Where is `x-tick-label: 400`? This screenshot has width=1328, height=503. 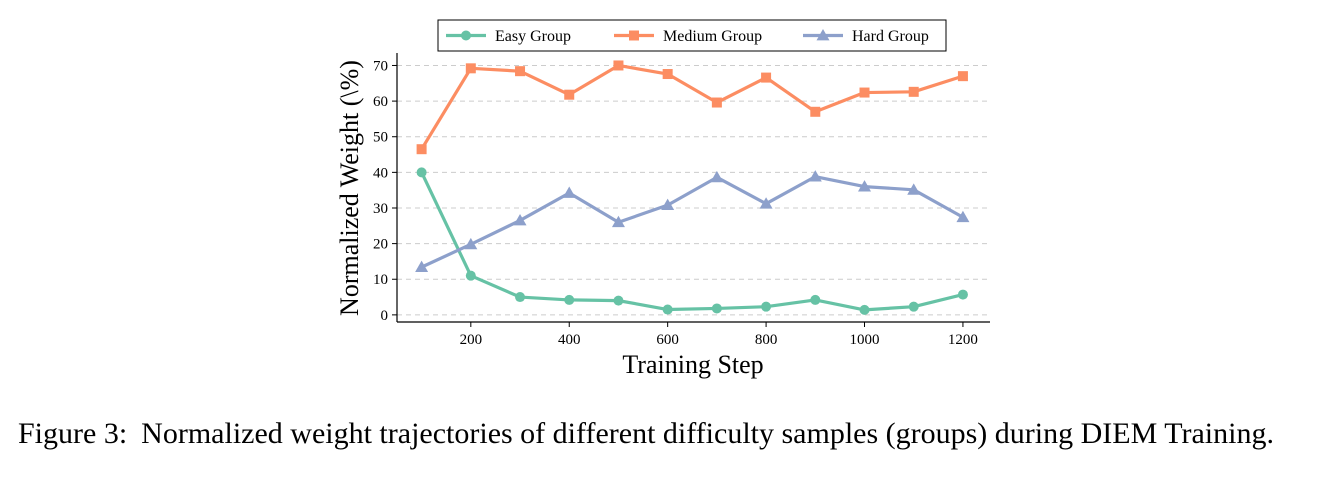 x-tick-label: 400 is located at coordinates (569, 340).